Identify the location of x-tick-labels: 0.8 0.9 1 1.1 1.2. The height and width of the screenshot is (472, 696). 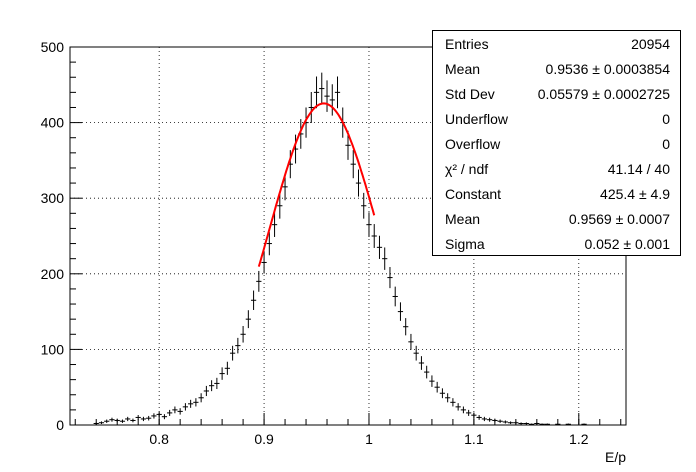
(368, 439).